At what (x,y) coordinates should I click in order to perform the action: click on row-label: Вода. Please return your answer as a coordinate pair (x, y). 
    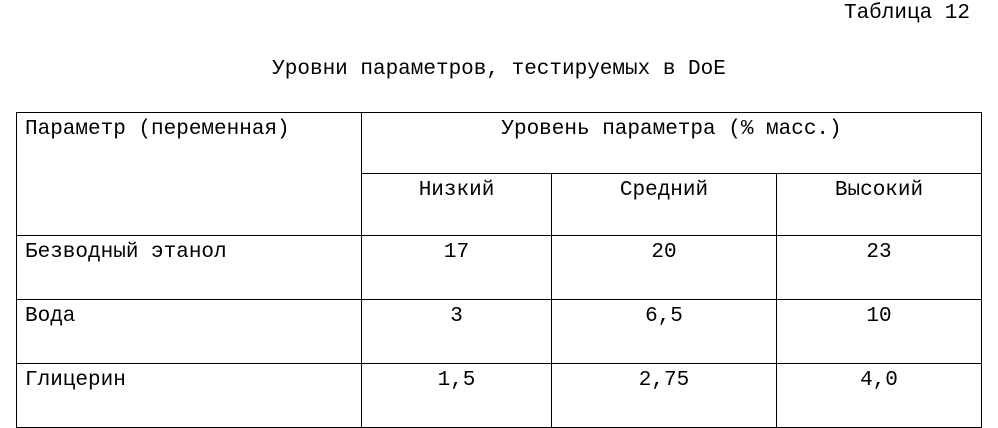
    Looking at the image, I should click on (189, 331).